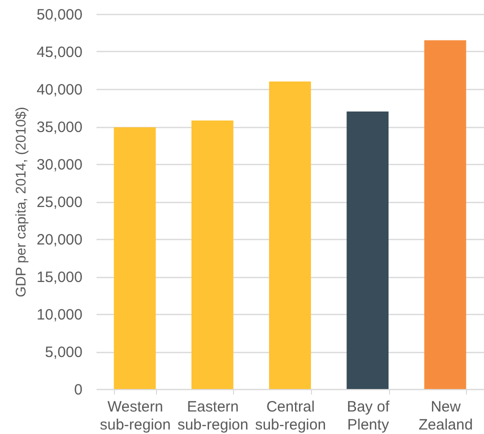 Image resolution: width=484 pixels, height=434 pixels. I want to click on y-tick-label: 15,000, so click(59, 277).